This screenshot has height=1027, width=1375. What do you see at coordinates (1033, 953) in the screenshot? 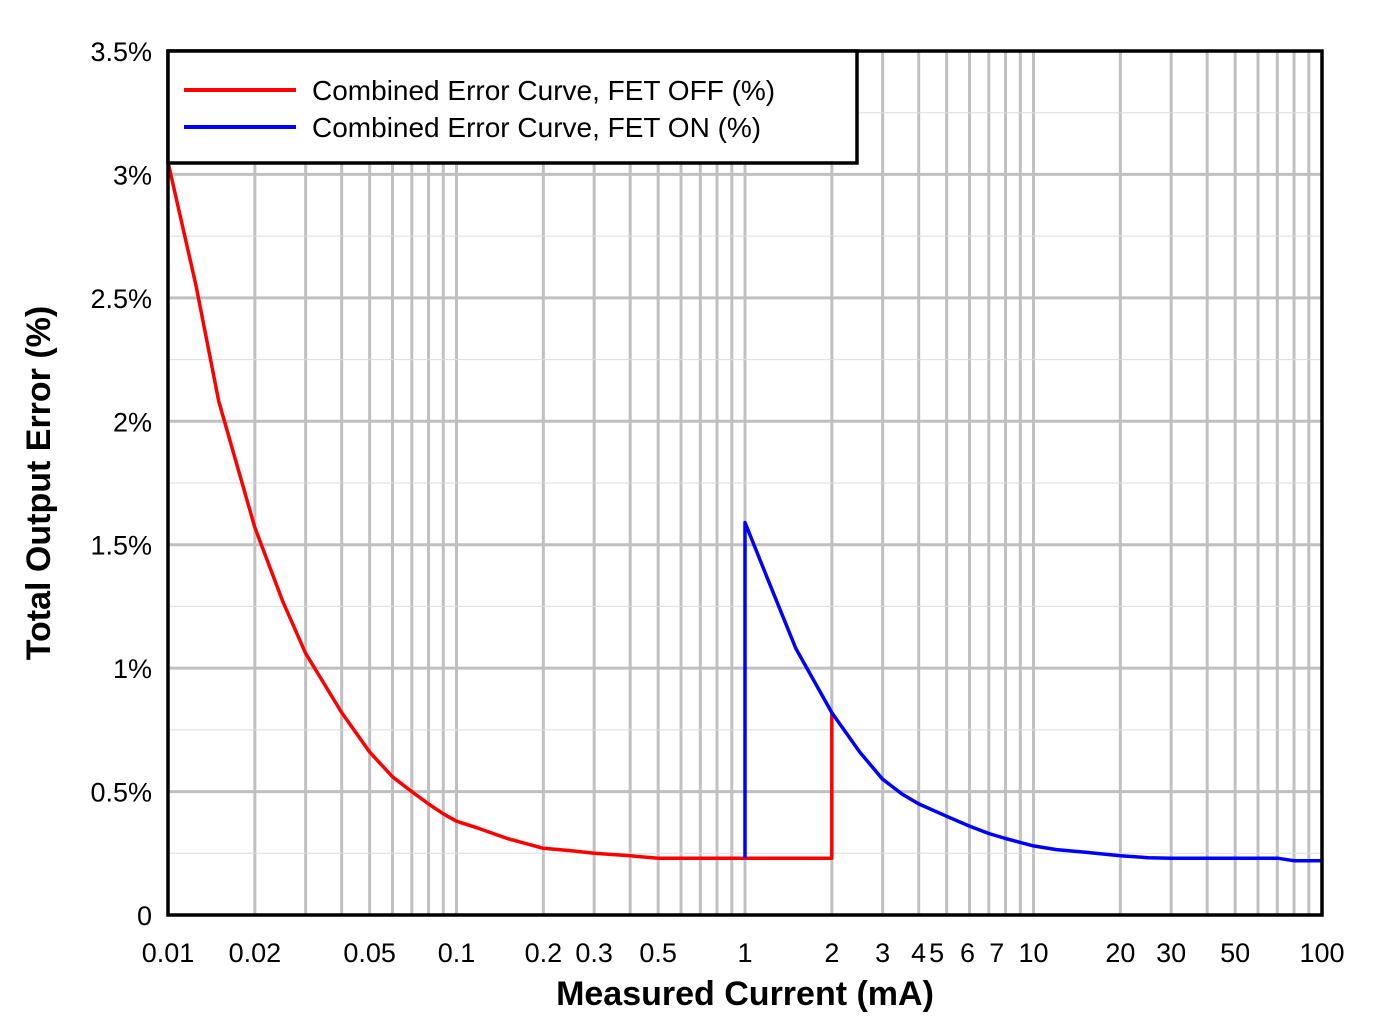
I see `x-tick-label: 10` at bounding box center [1033, 953].